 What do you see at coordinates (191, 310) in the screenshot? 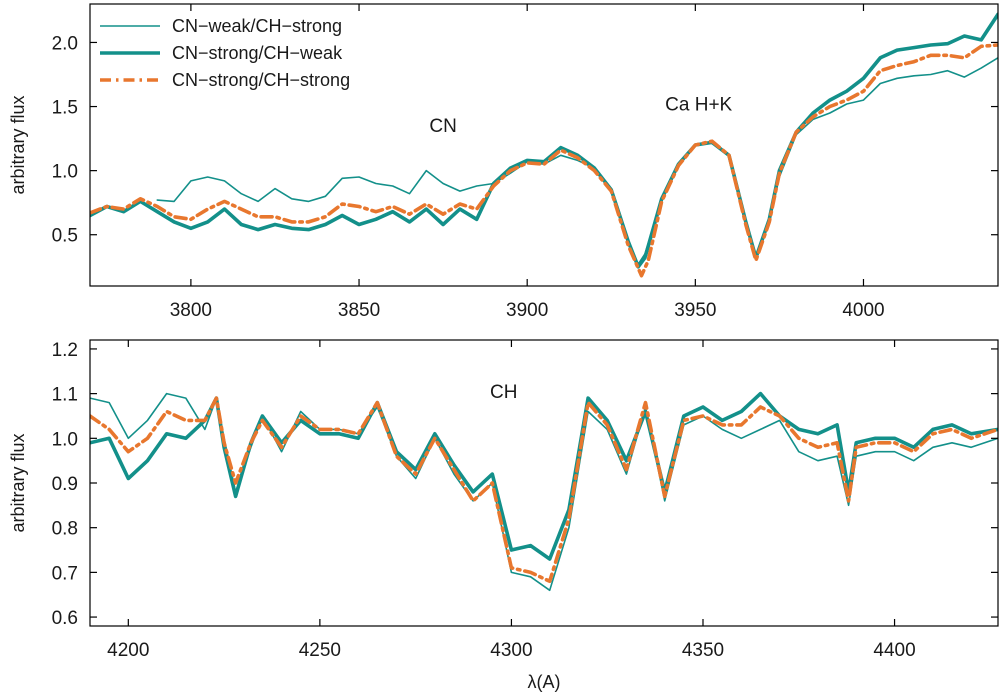
I see `x-tick-label: 3800` at bounding box center [191, 310].